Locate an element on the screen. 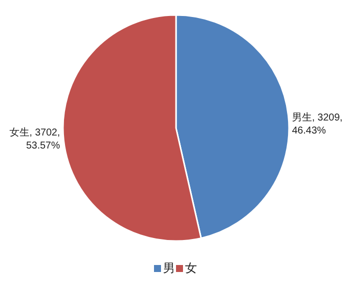 The image size is (353, 288). data-label: 男生, 3209, 46.43% is located at coordinates (317, 123).